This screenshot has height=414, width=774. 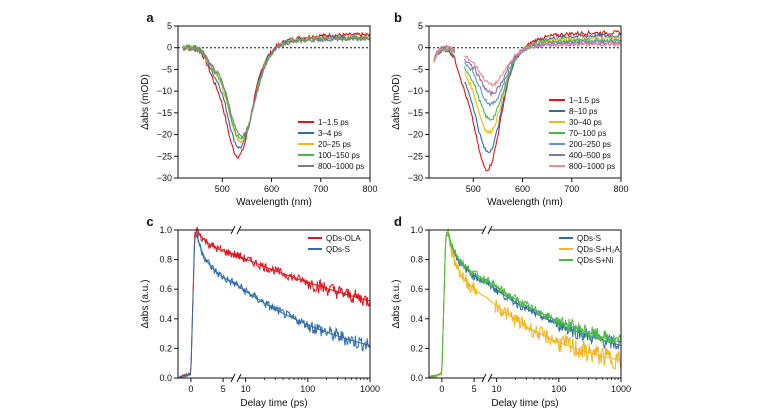 What do you see at coordinates (595, 260) in the screenshot?
I see `legend-label: QDs-S+Ni` at bounding box center [595, 260].